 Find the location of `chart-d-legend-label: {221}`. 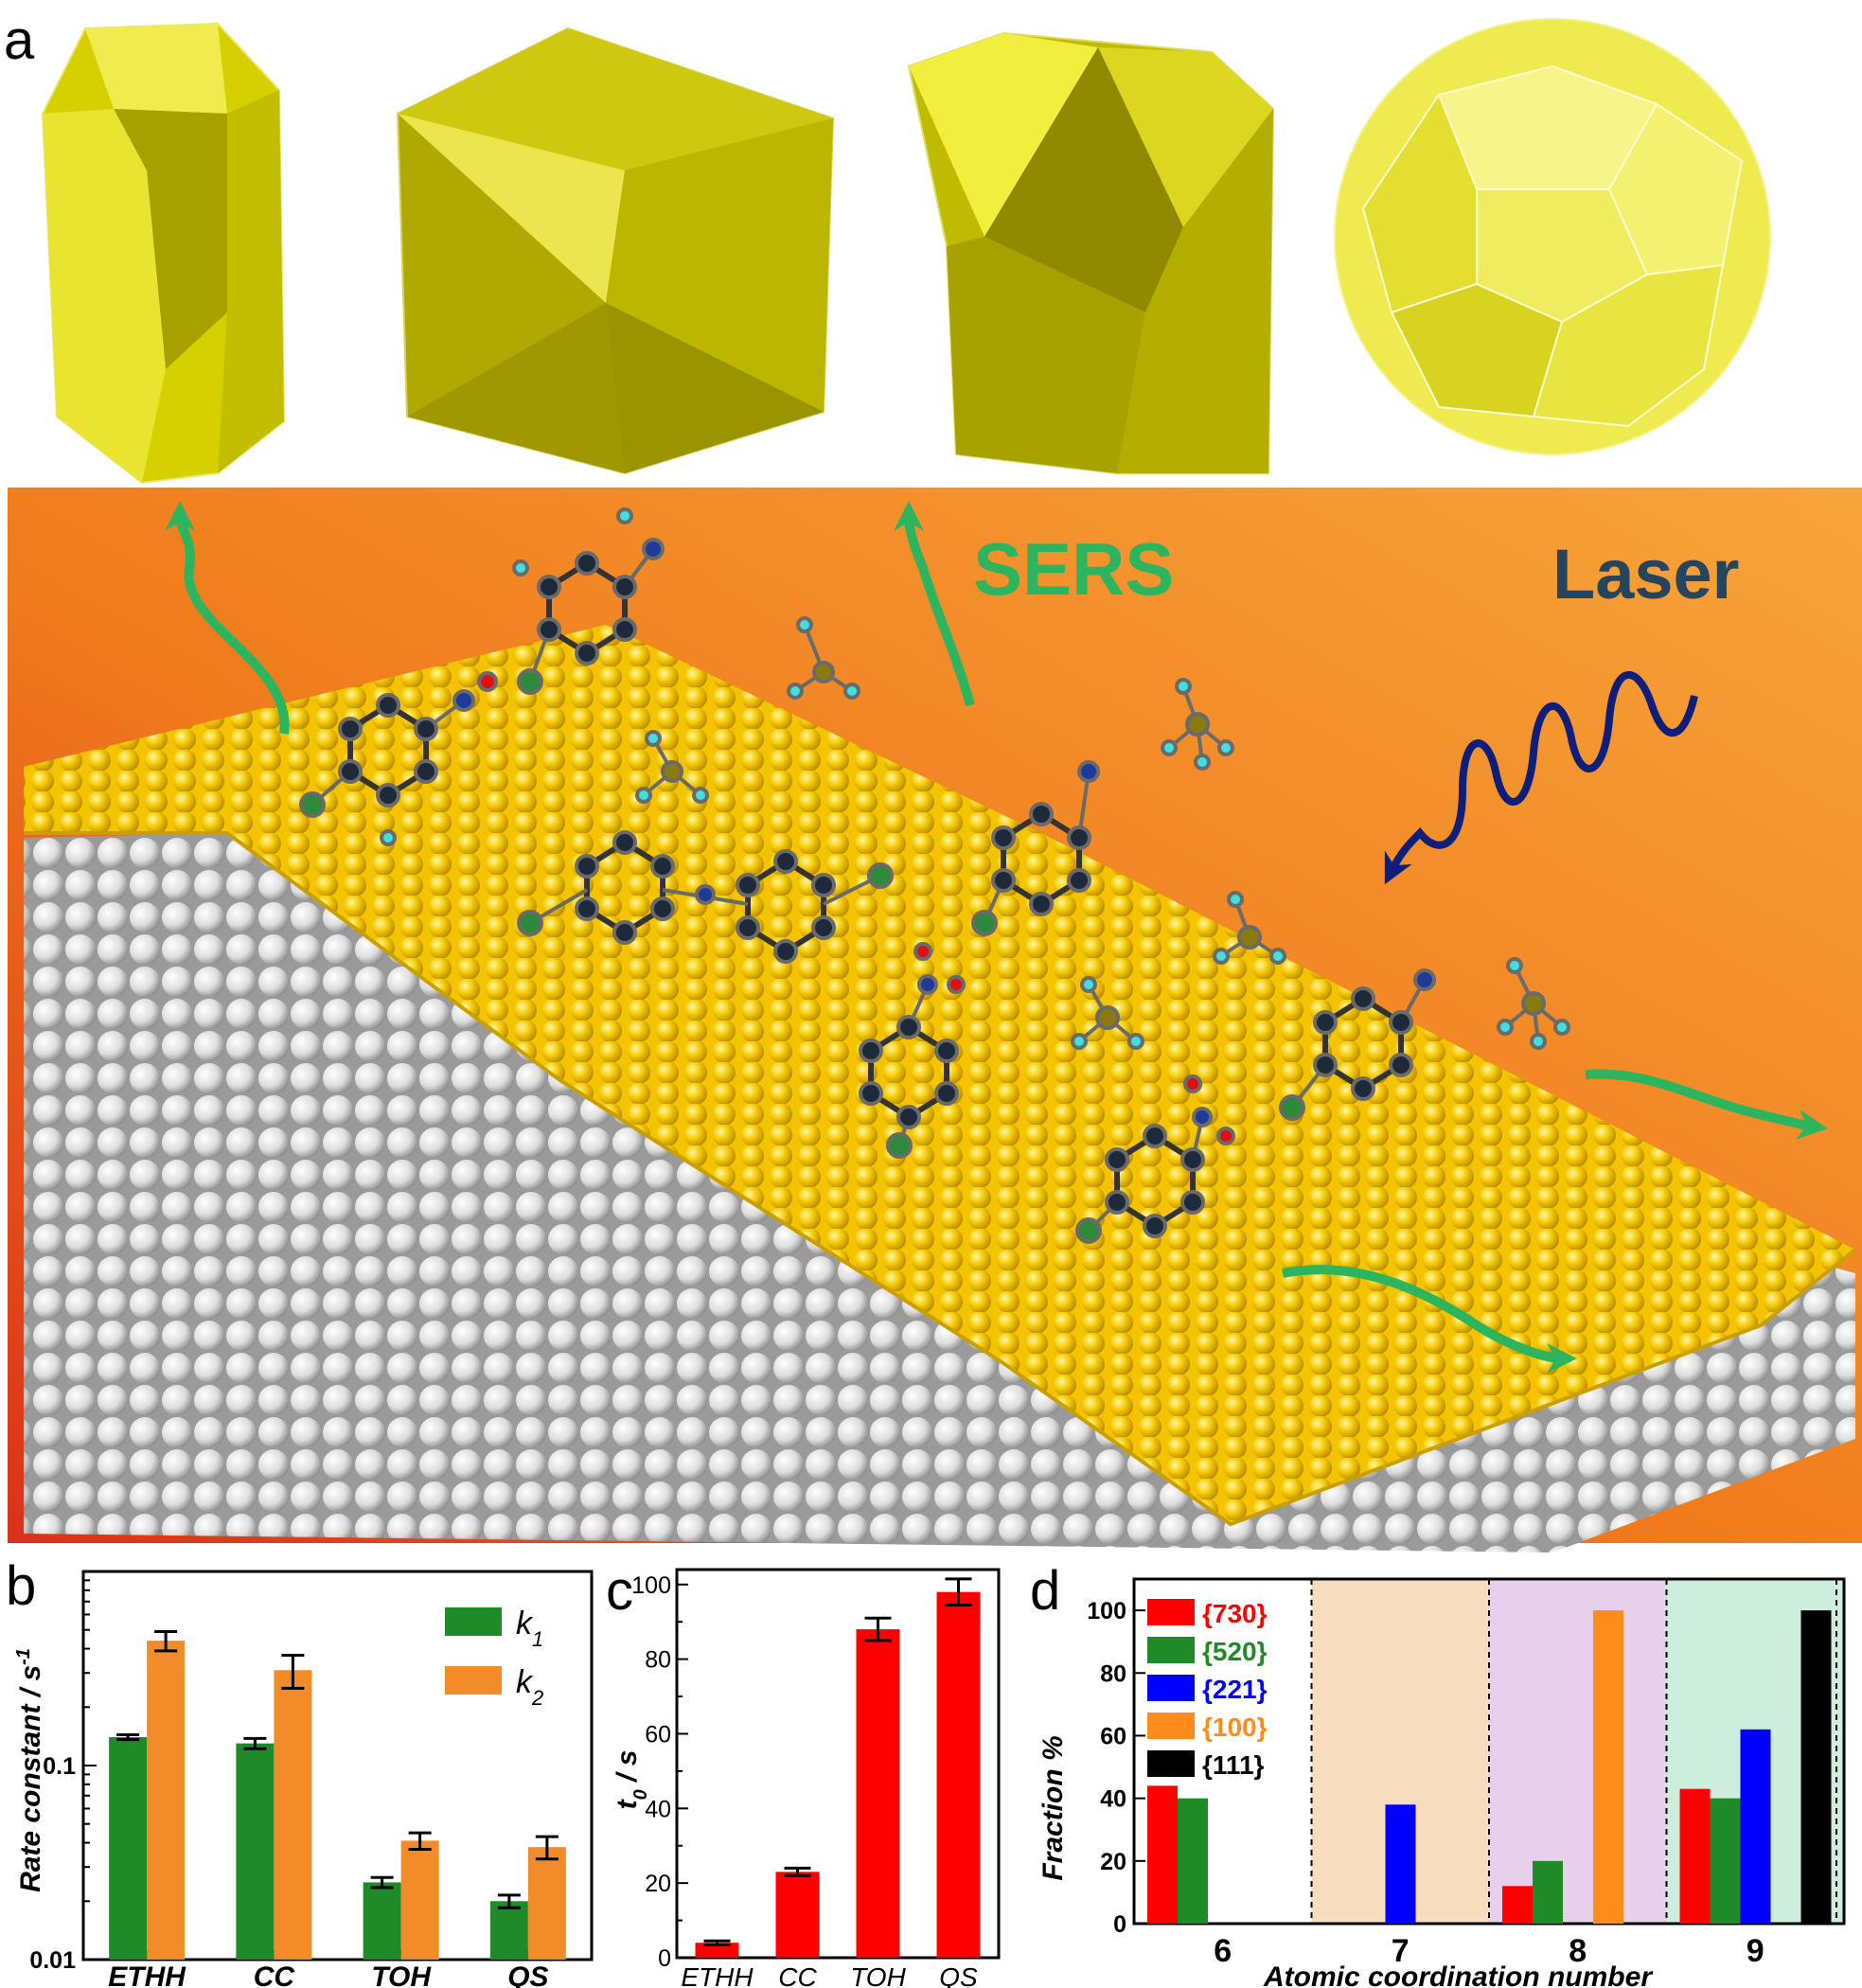

chart-d-legend-label: {221} is located at coordinates (1235, 1689).